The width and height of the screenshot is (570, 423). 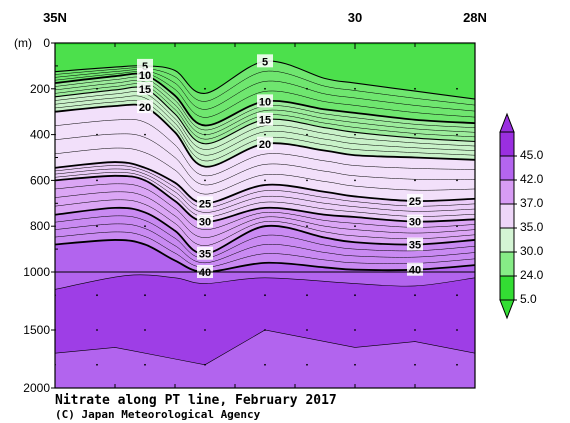 What do you see at coordinates (532, 227) in the screenshot?
I see `colorbar-label: 35.0` at bounding box center [532, 227].